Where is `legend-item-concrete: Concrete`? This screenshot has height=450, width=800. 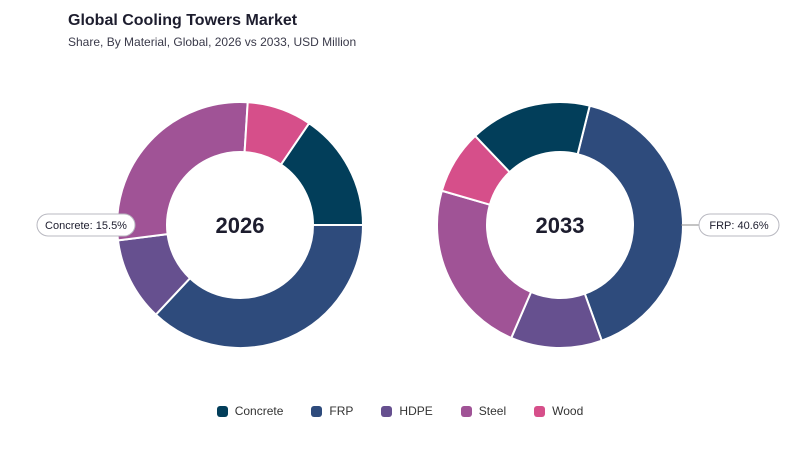 legend-item-concrete: Concrete is located at coordinates (250, 411).